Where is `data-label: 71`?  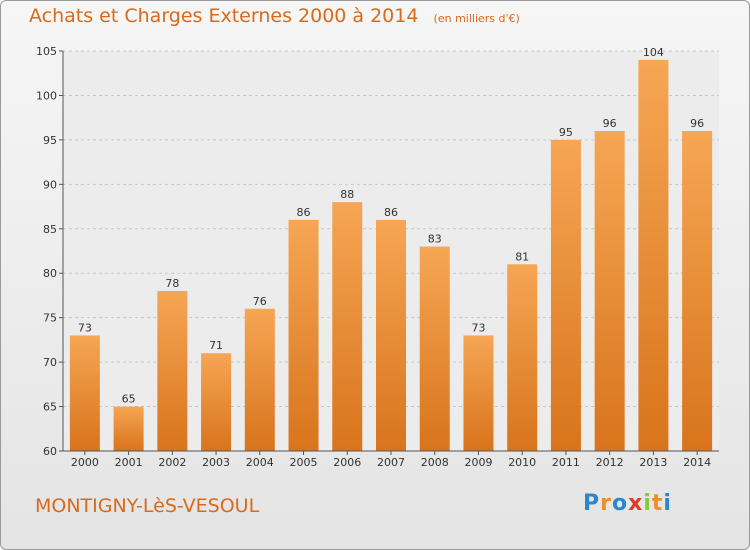
data-label: 71 is located at coordinates (216, 345).